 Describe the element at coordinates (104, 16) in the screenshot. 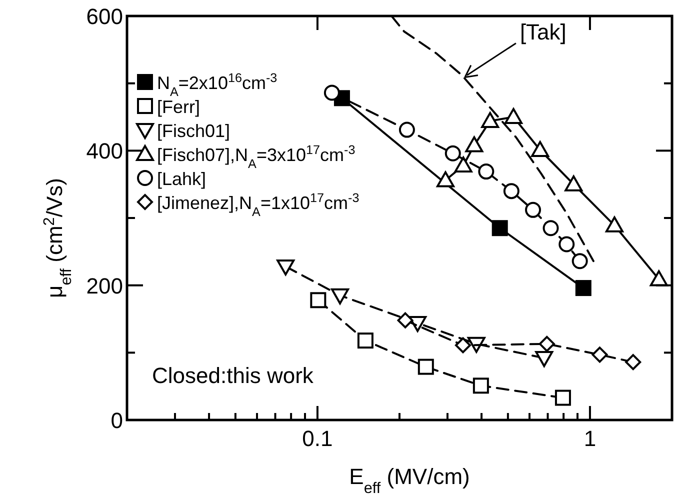

I see `y-tick-label: 600` at that location.